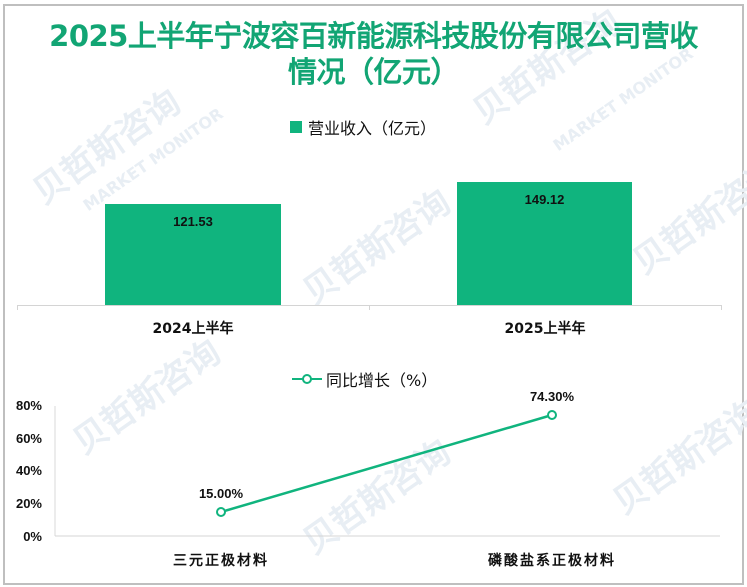  I want to click on bar-value-label: 149.12, so click(544, 199).